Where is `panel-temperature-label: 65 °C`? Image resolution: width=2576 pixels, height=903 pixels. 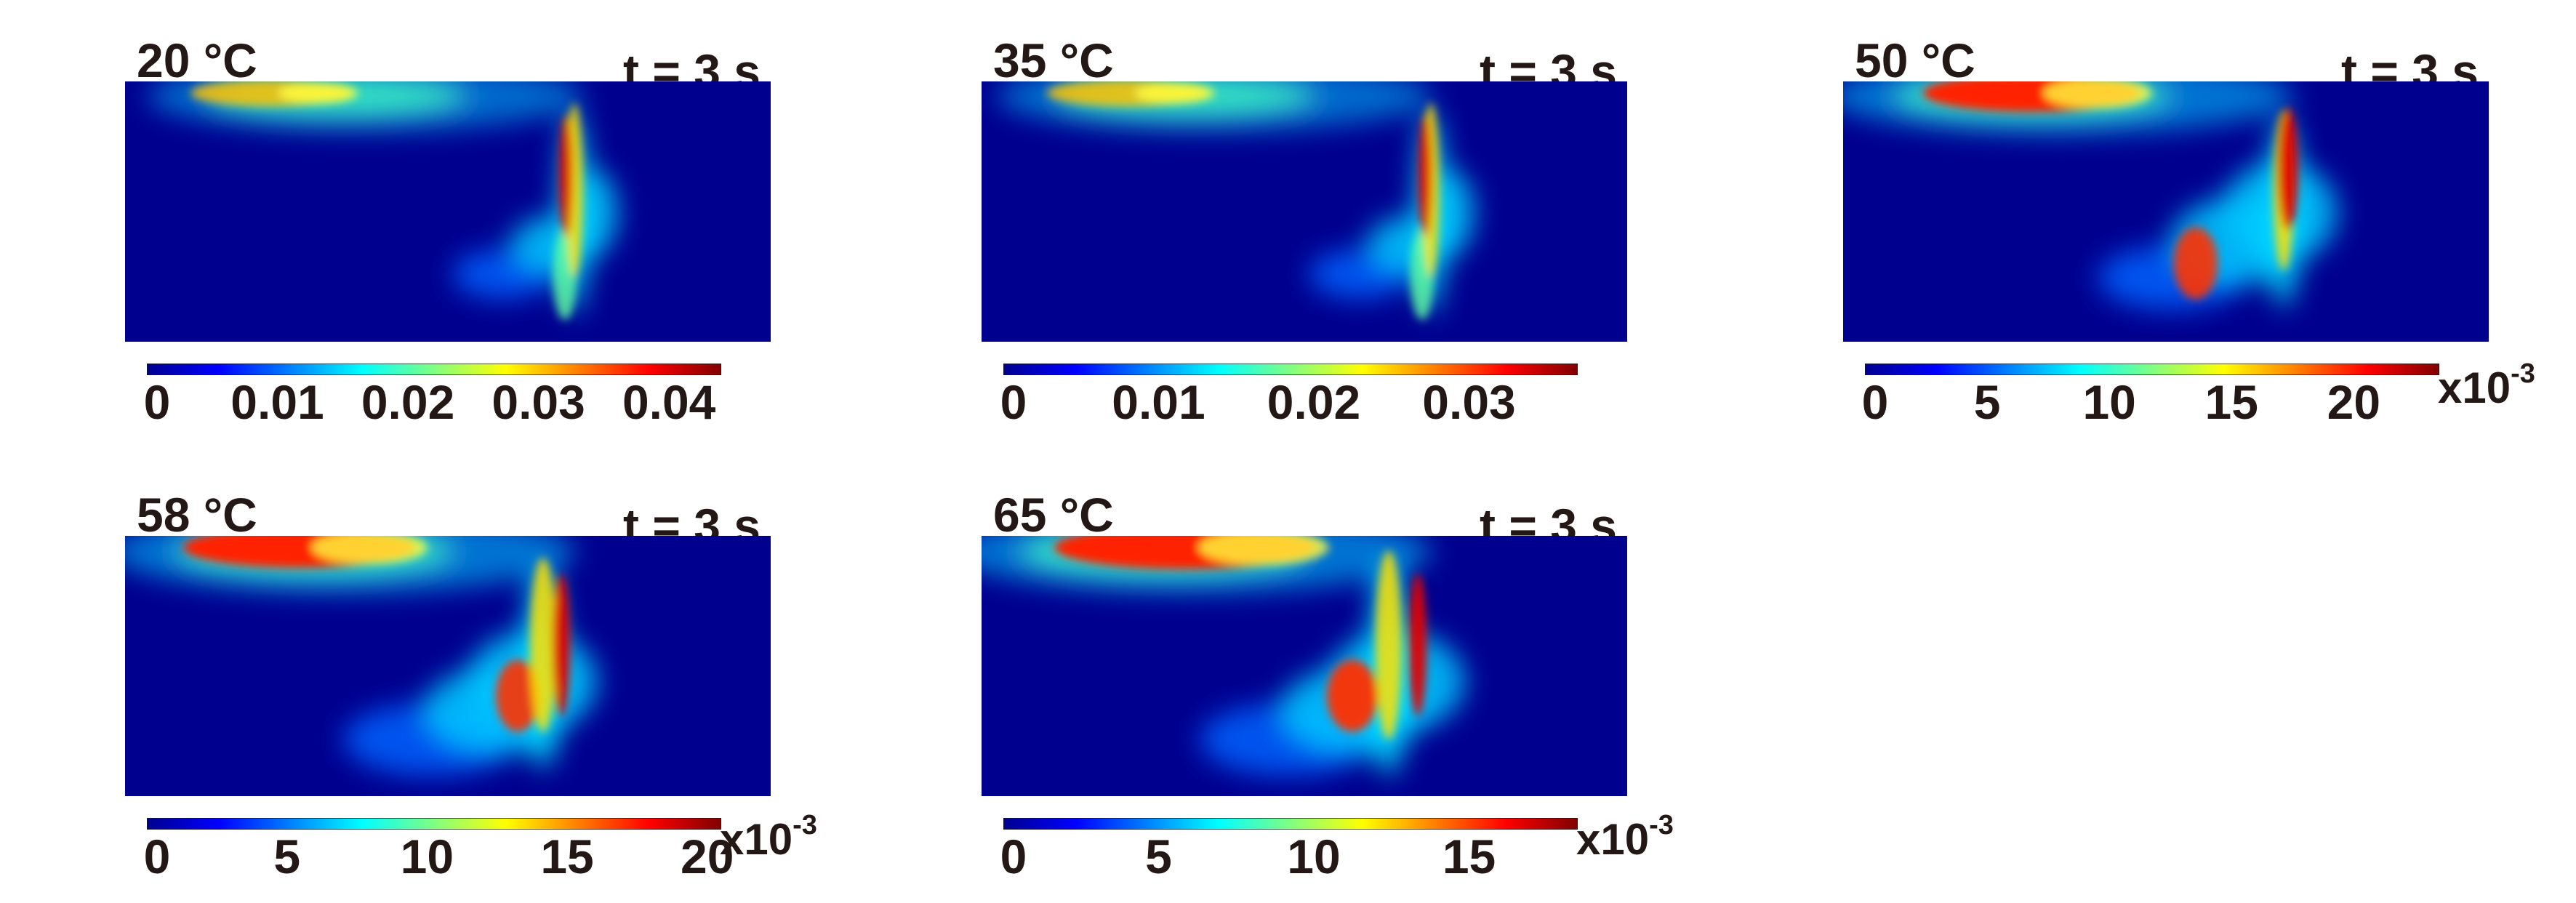
panel-temperature-label: 65 °C is located at coordinates (1053, 515).